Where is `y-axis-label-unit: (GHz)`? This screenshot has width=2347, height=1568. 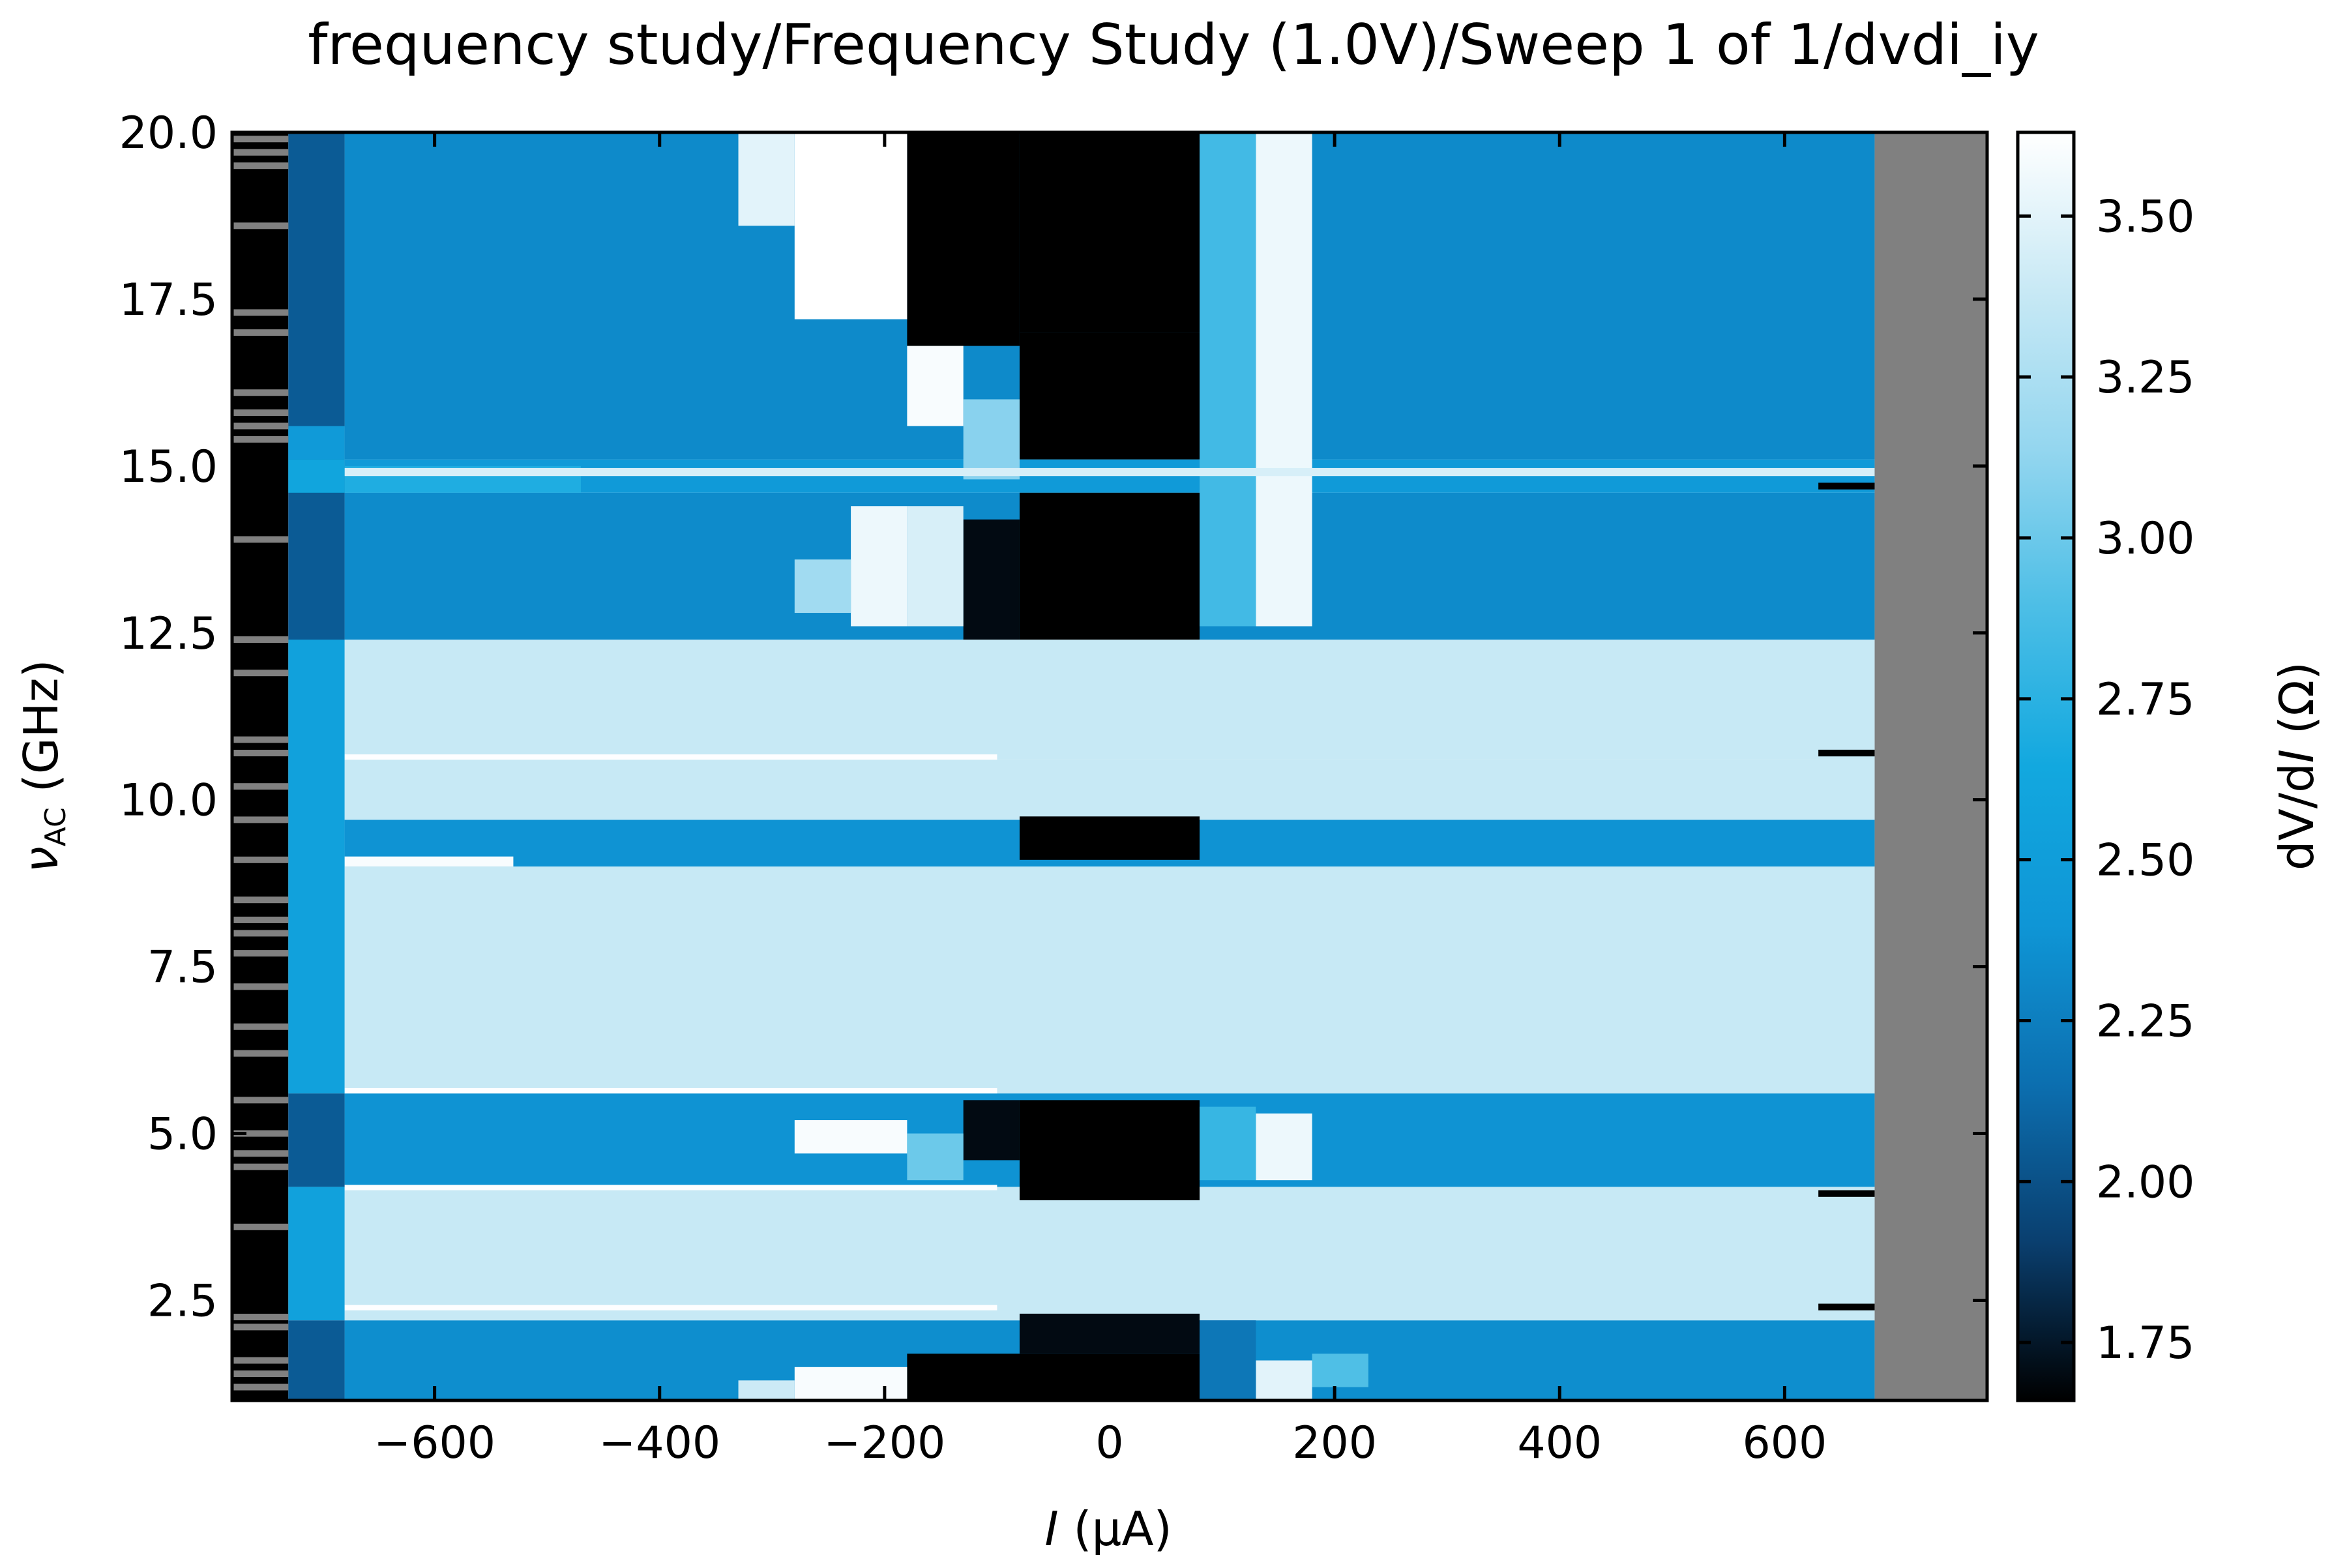 y-axis-label-unit: (GHz) is located at coordinates (41, 733).